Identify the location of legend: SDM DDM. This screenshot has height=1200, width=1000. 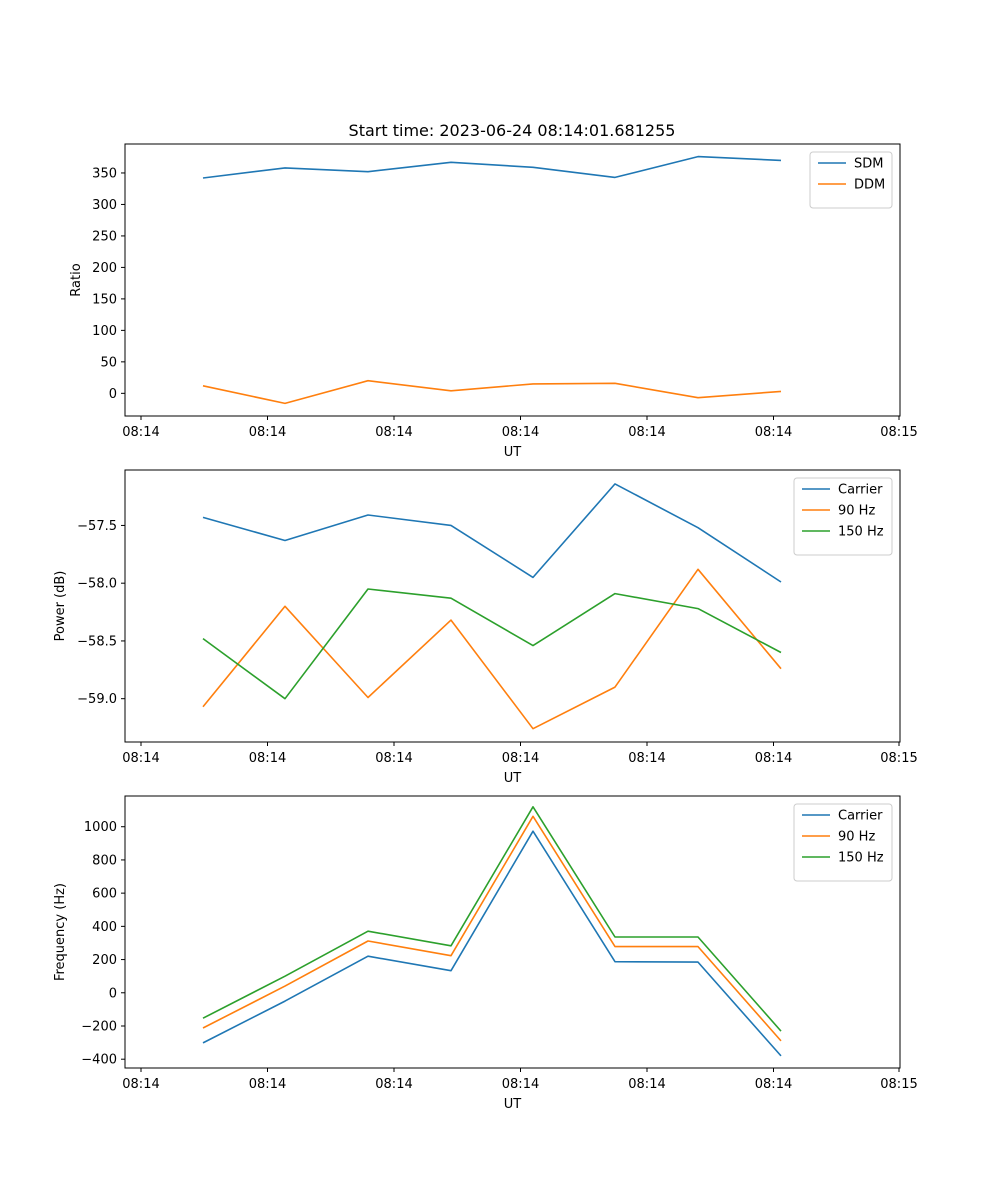
(851, 180).